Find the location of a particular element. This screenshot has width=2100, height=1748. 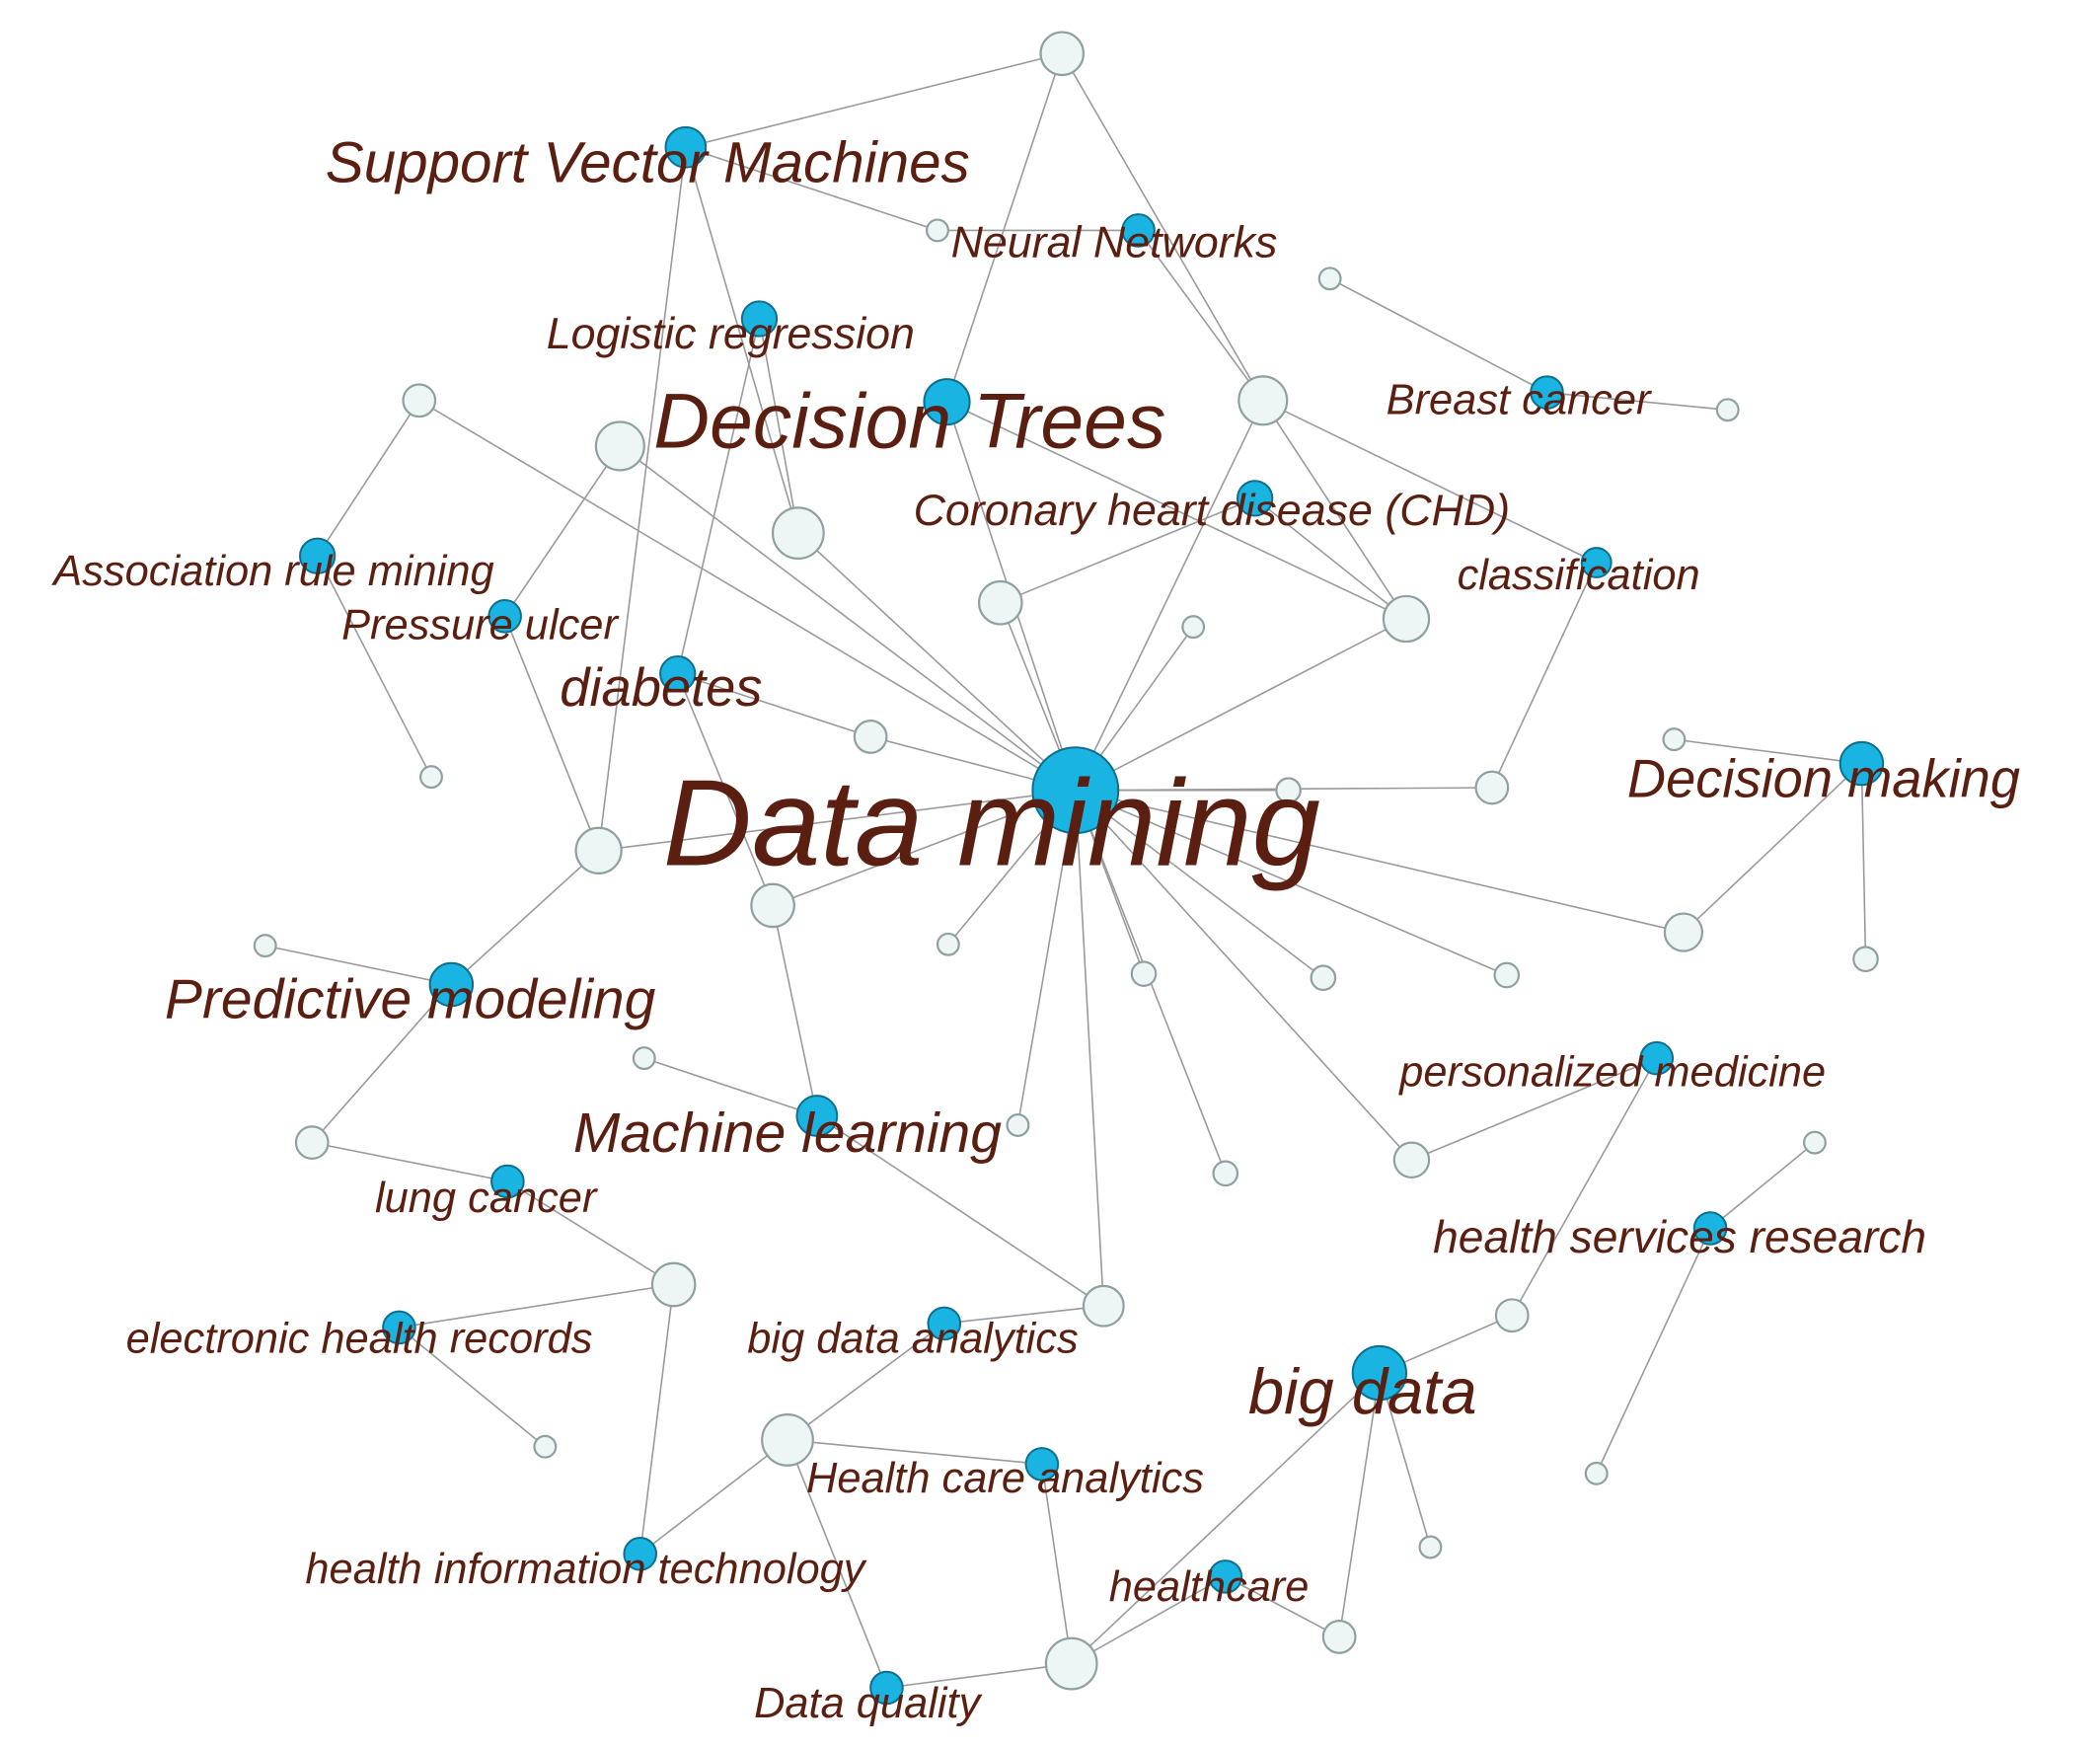

edge-w6-association-rule-mining is located at coordinates (368, 478).